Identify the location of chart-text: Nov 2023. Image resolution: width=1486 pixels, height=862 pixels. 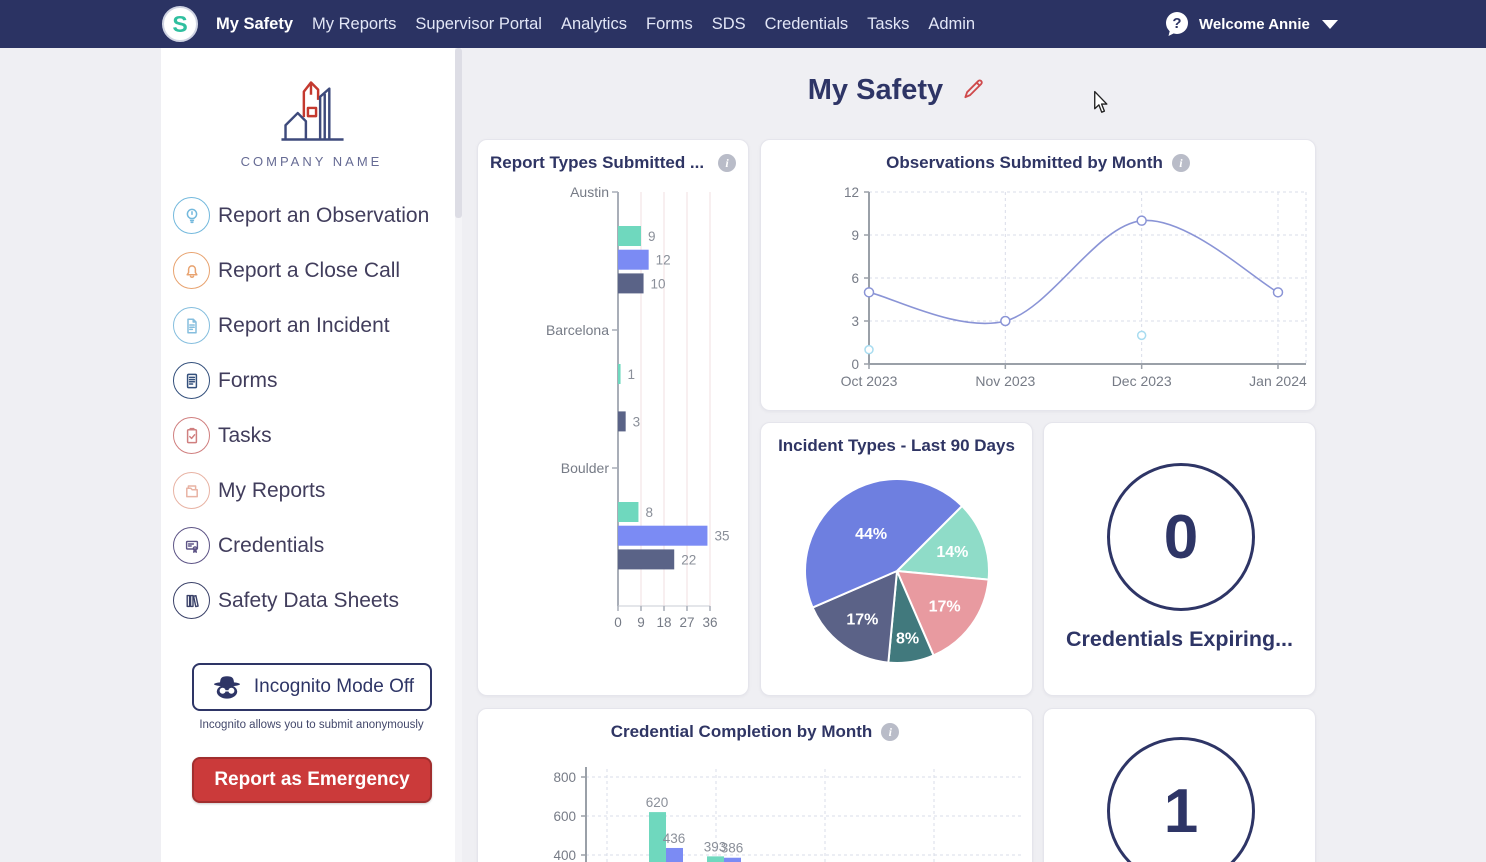
(1005, 381).